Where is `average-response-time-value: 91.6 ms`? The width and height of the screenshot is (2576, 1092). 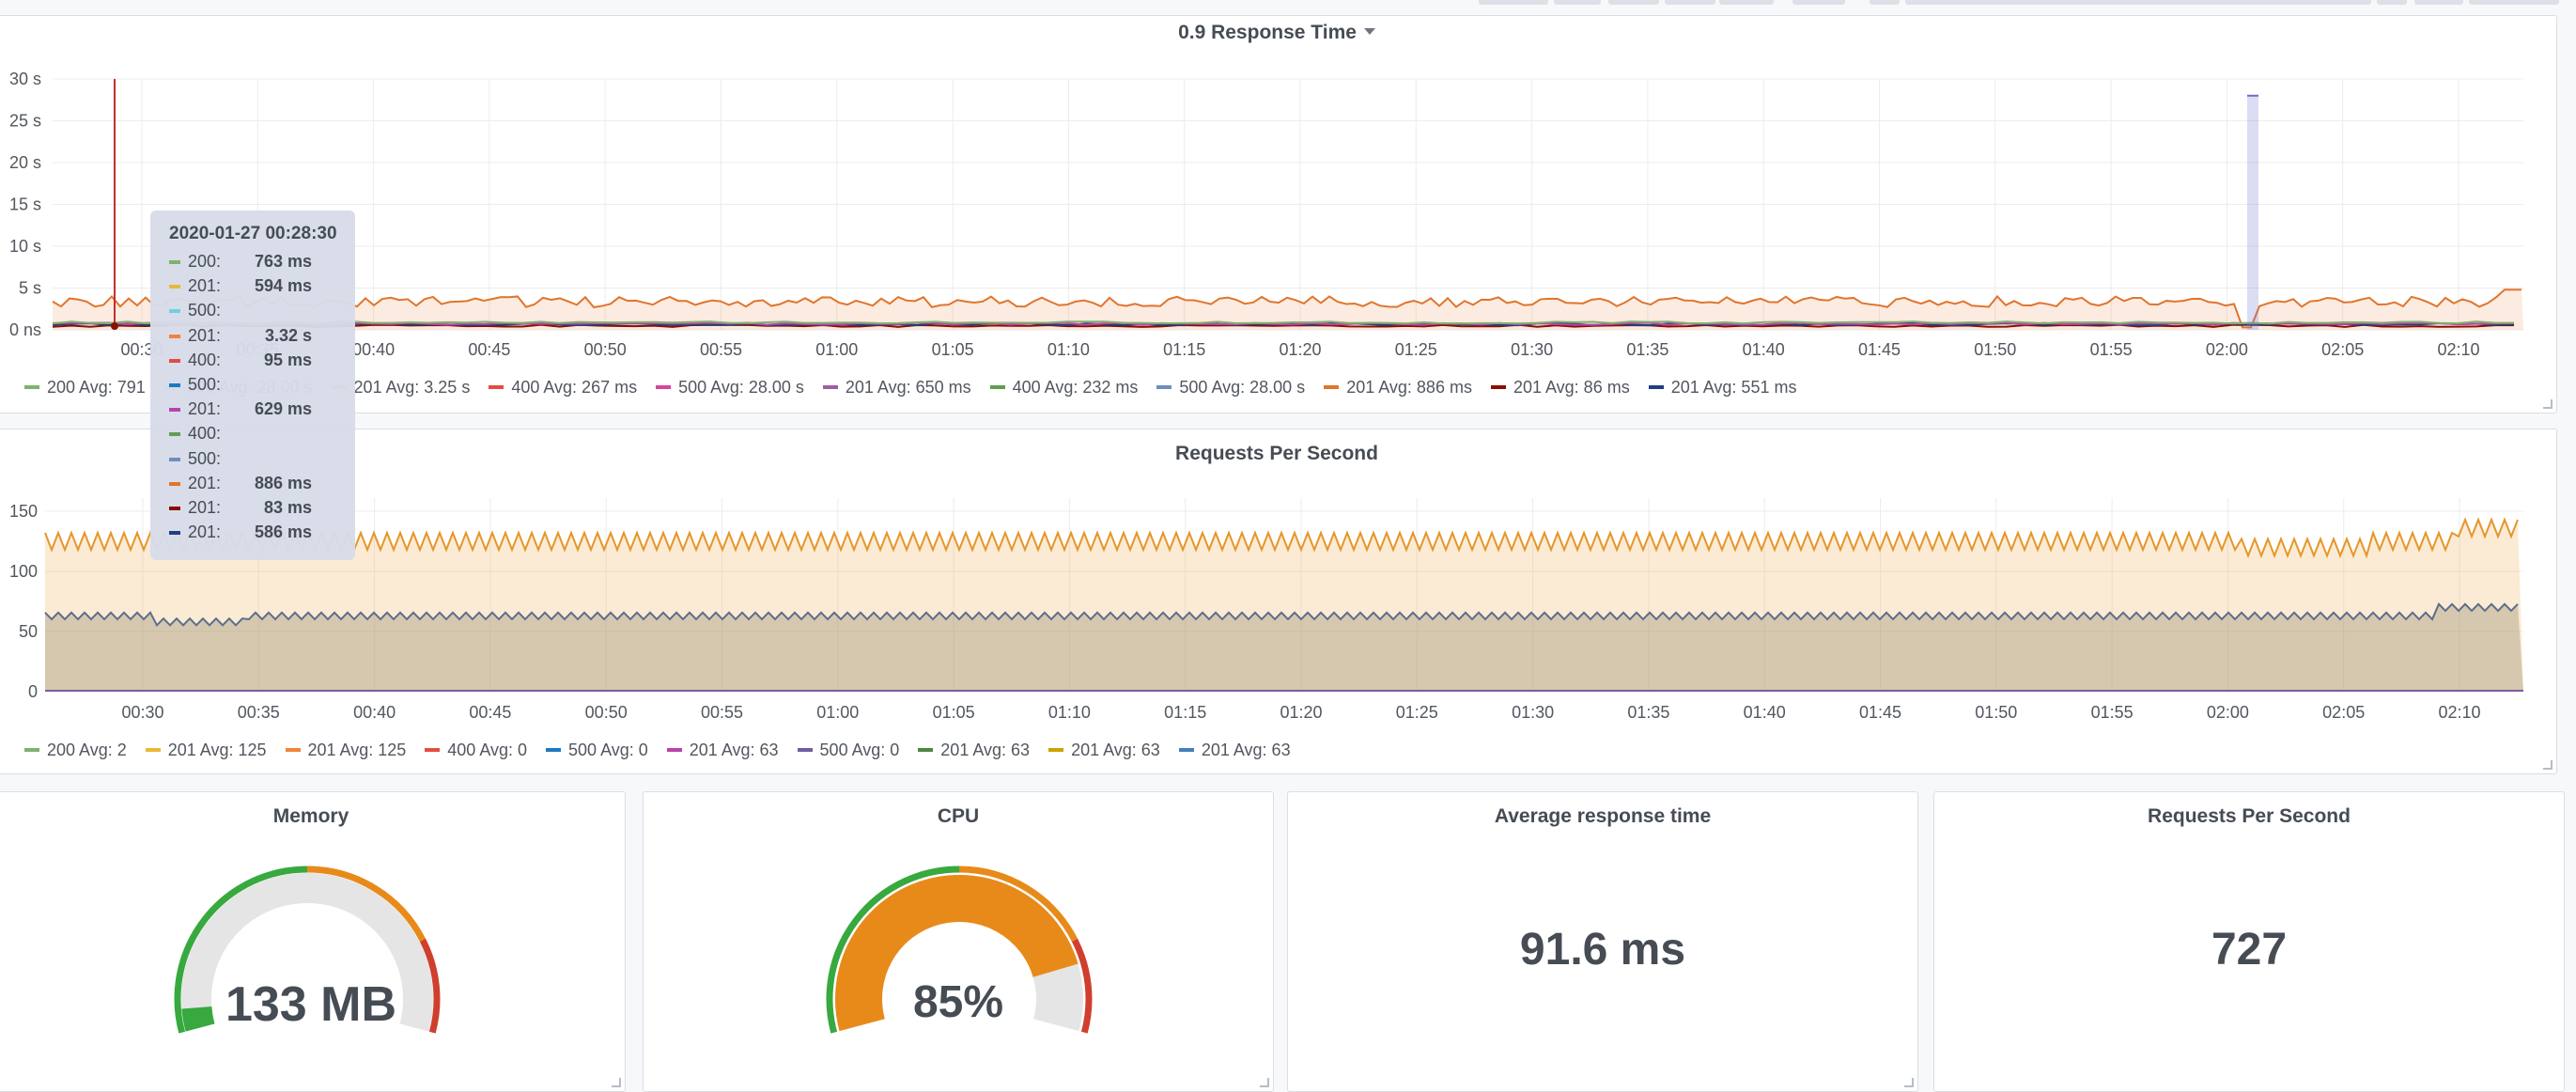
average-response-time-value: 91.6 ms is located at coordinates (1602, 950).